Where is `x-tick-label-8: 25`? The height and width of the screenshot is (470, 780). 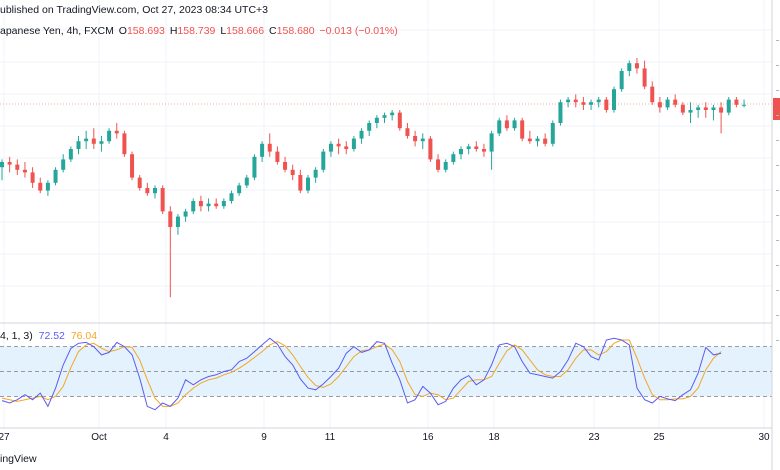 x-tick-label-8: 25 is located at coordinates (659, 437).